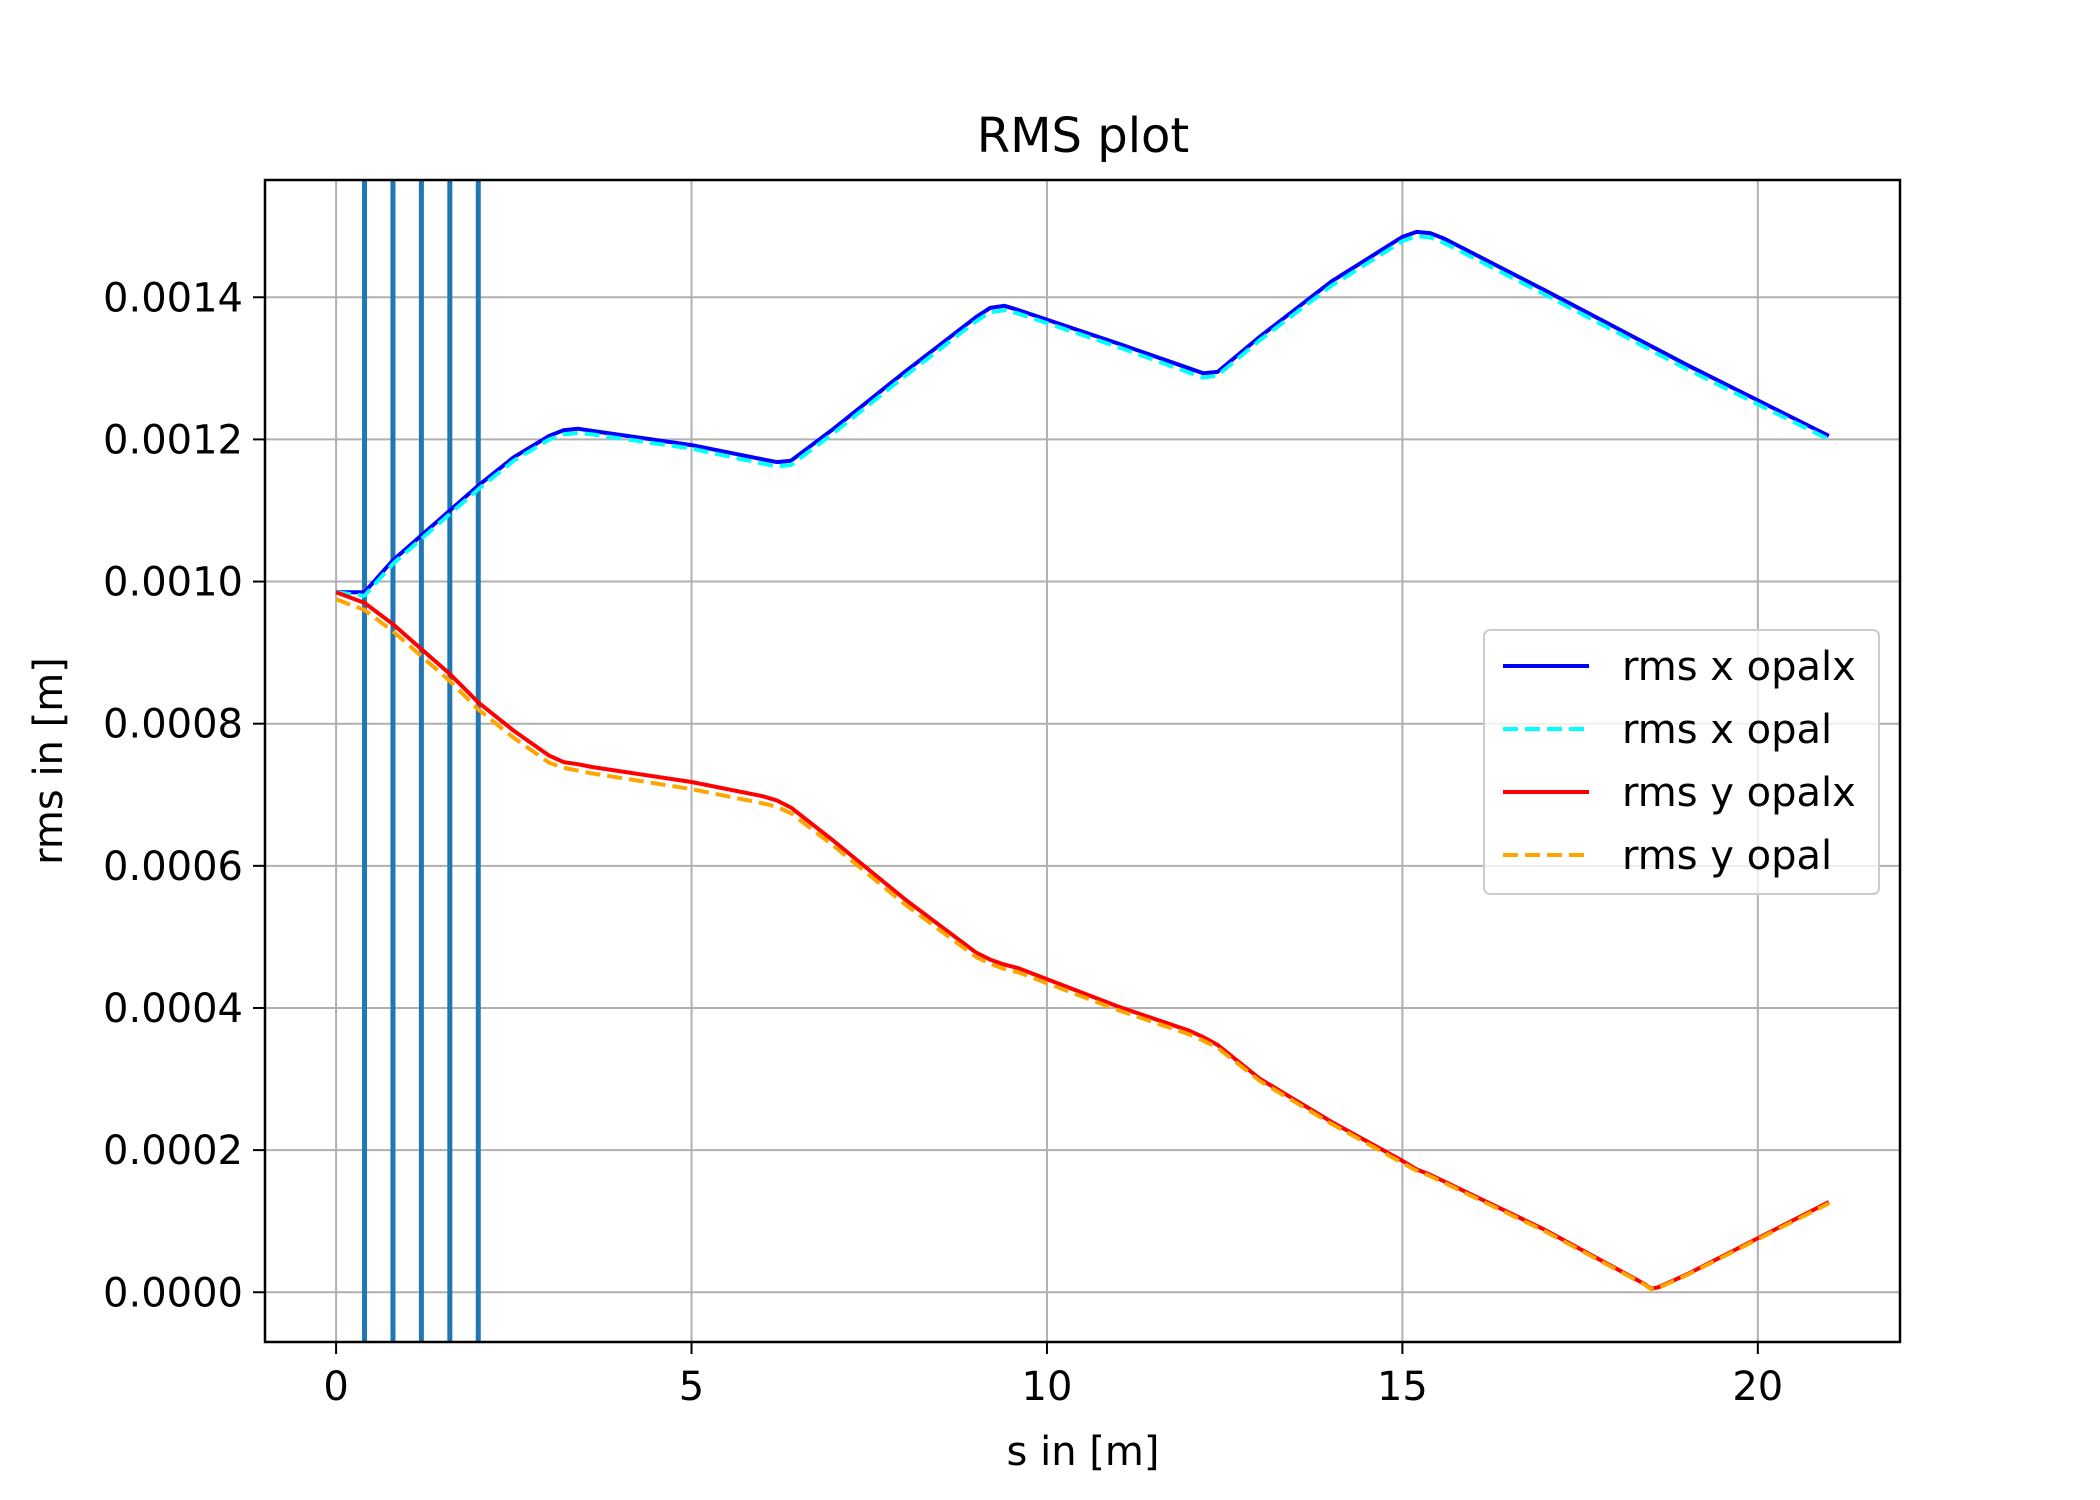  Describe the element at coordinates (49, 761) in the screenshot. I see `y-axis-label: rms in [m]` at that location.